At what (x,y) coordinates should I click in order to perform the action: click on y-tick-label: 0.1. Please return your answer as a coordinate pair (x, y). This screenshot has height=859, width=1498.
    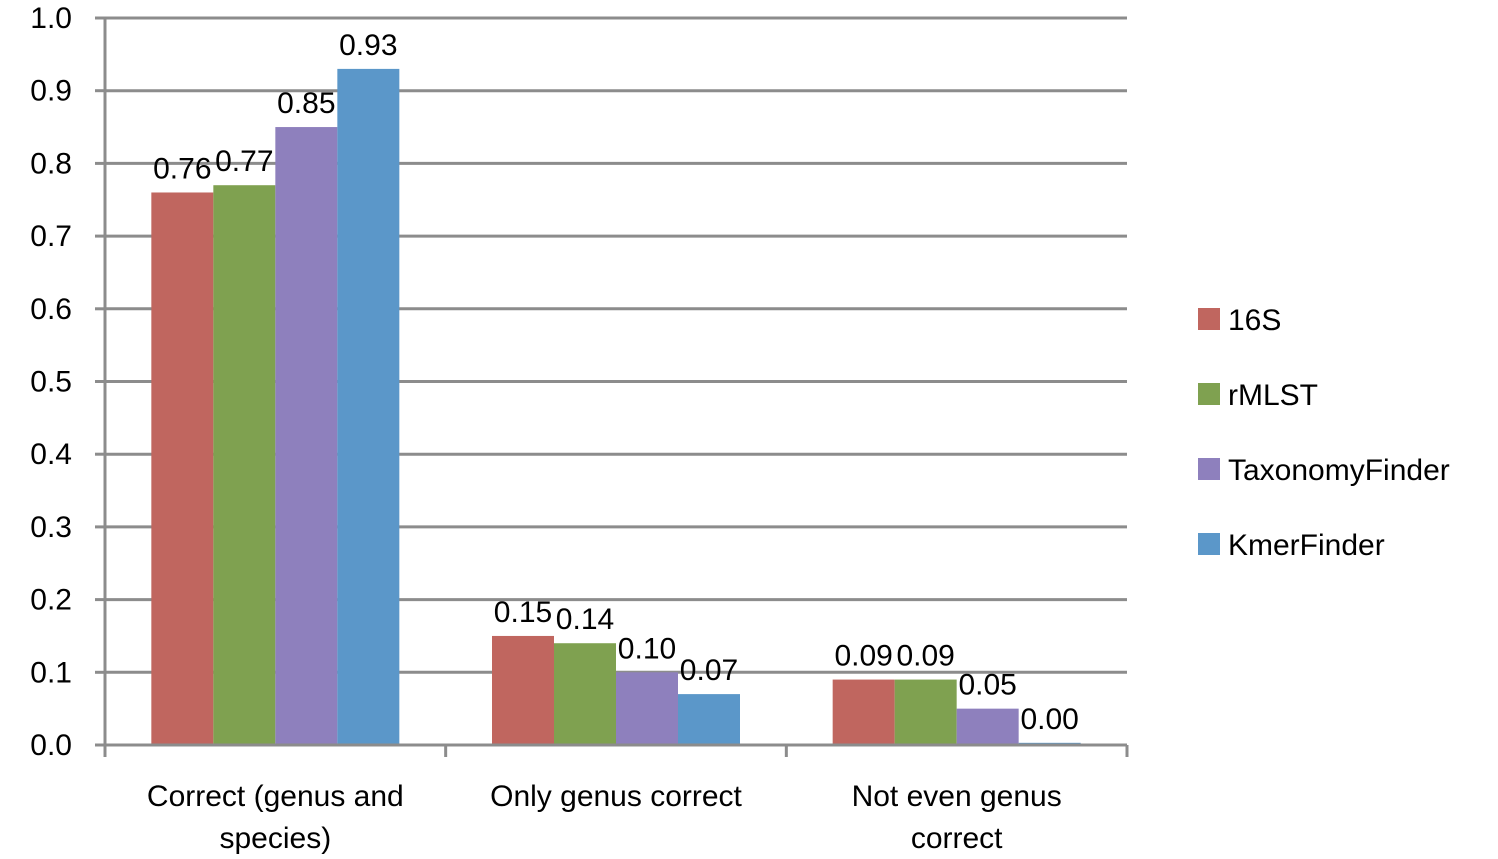
    Looking at the image, I should click on (51, 672).